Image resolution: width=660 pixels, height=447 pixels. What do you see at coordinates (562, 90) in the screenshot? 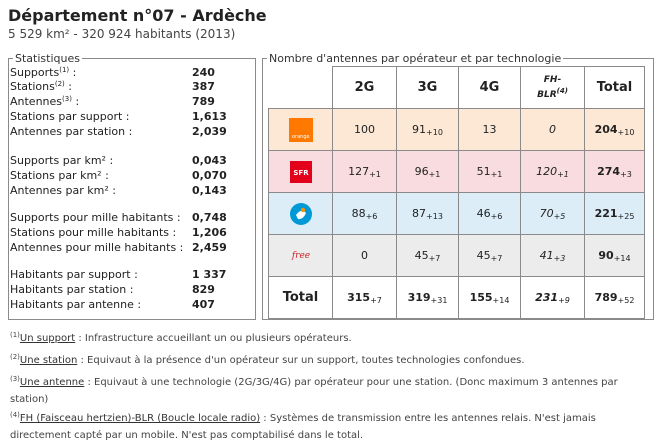
I see `fh-label-sup: (4)` at bounding box center [562, 90].